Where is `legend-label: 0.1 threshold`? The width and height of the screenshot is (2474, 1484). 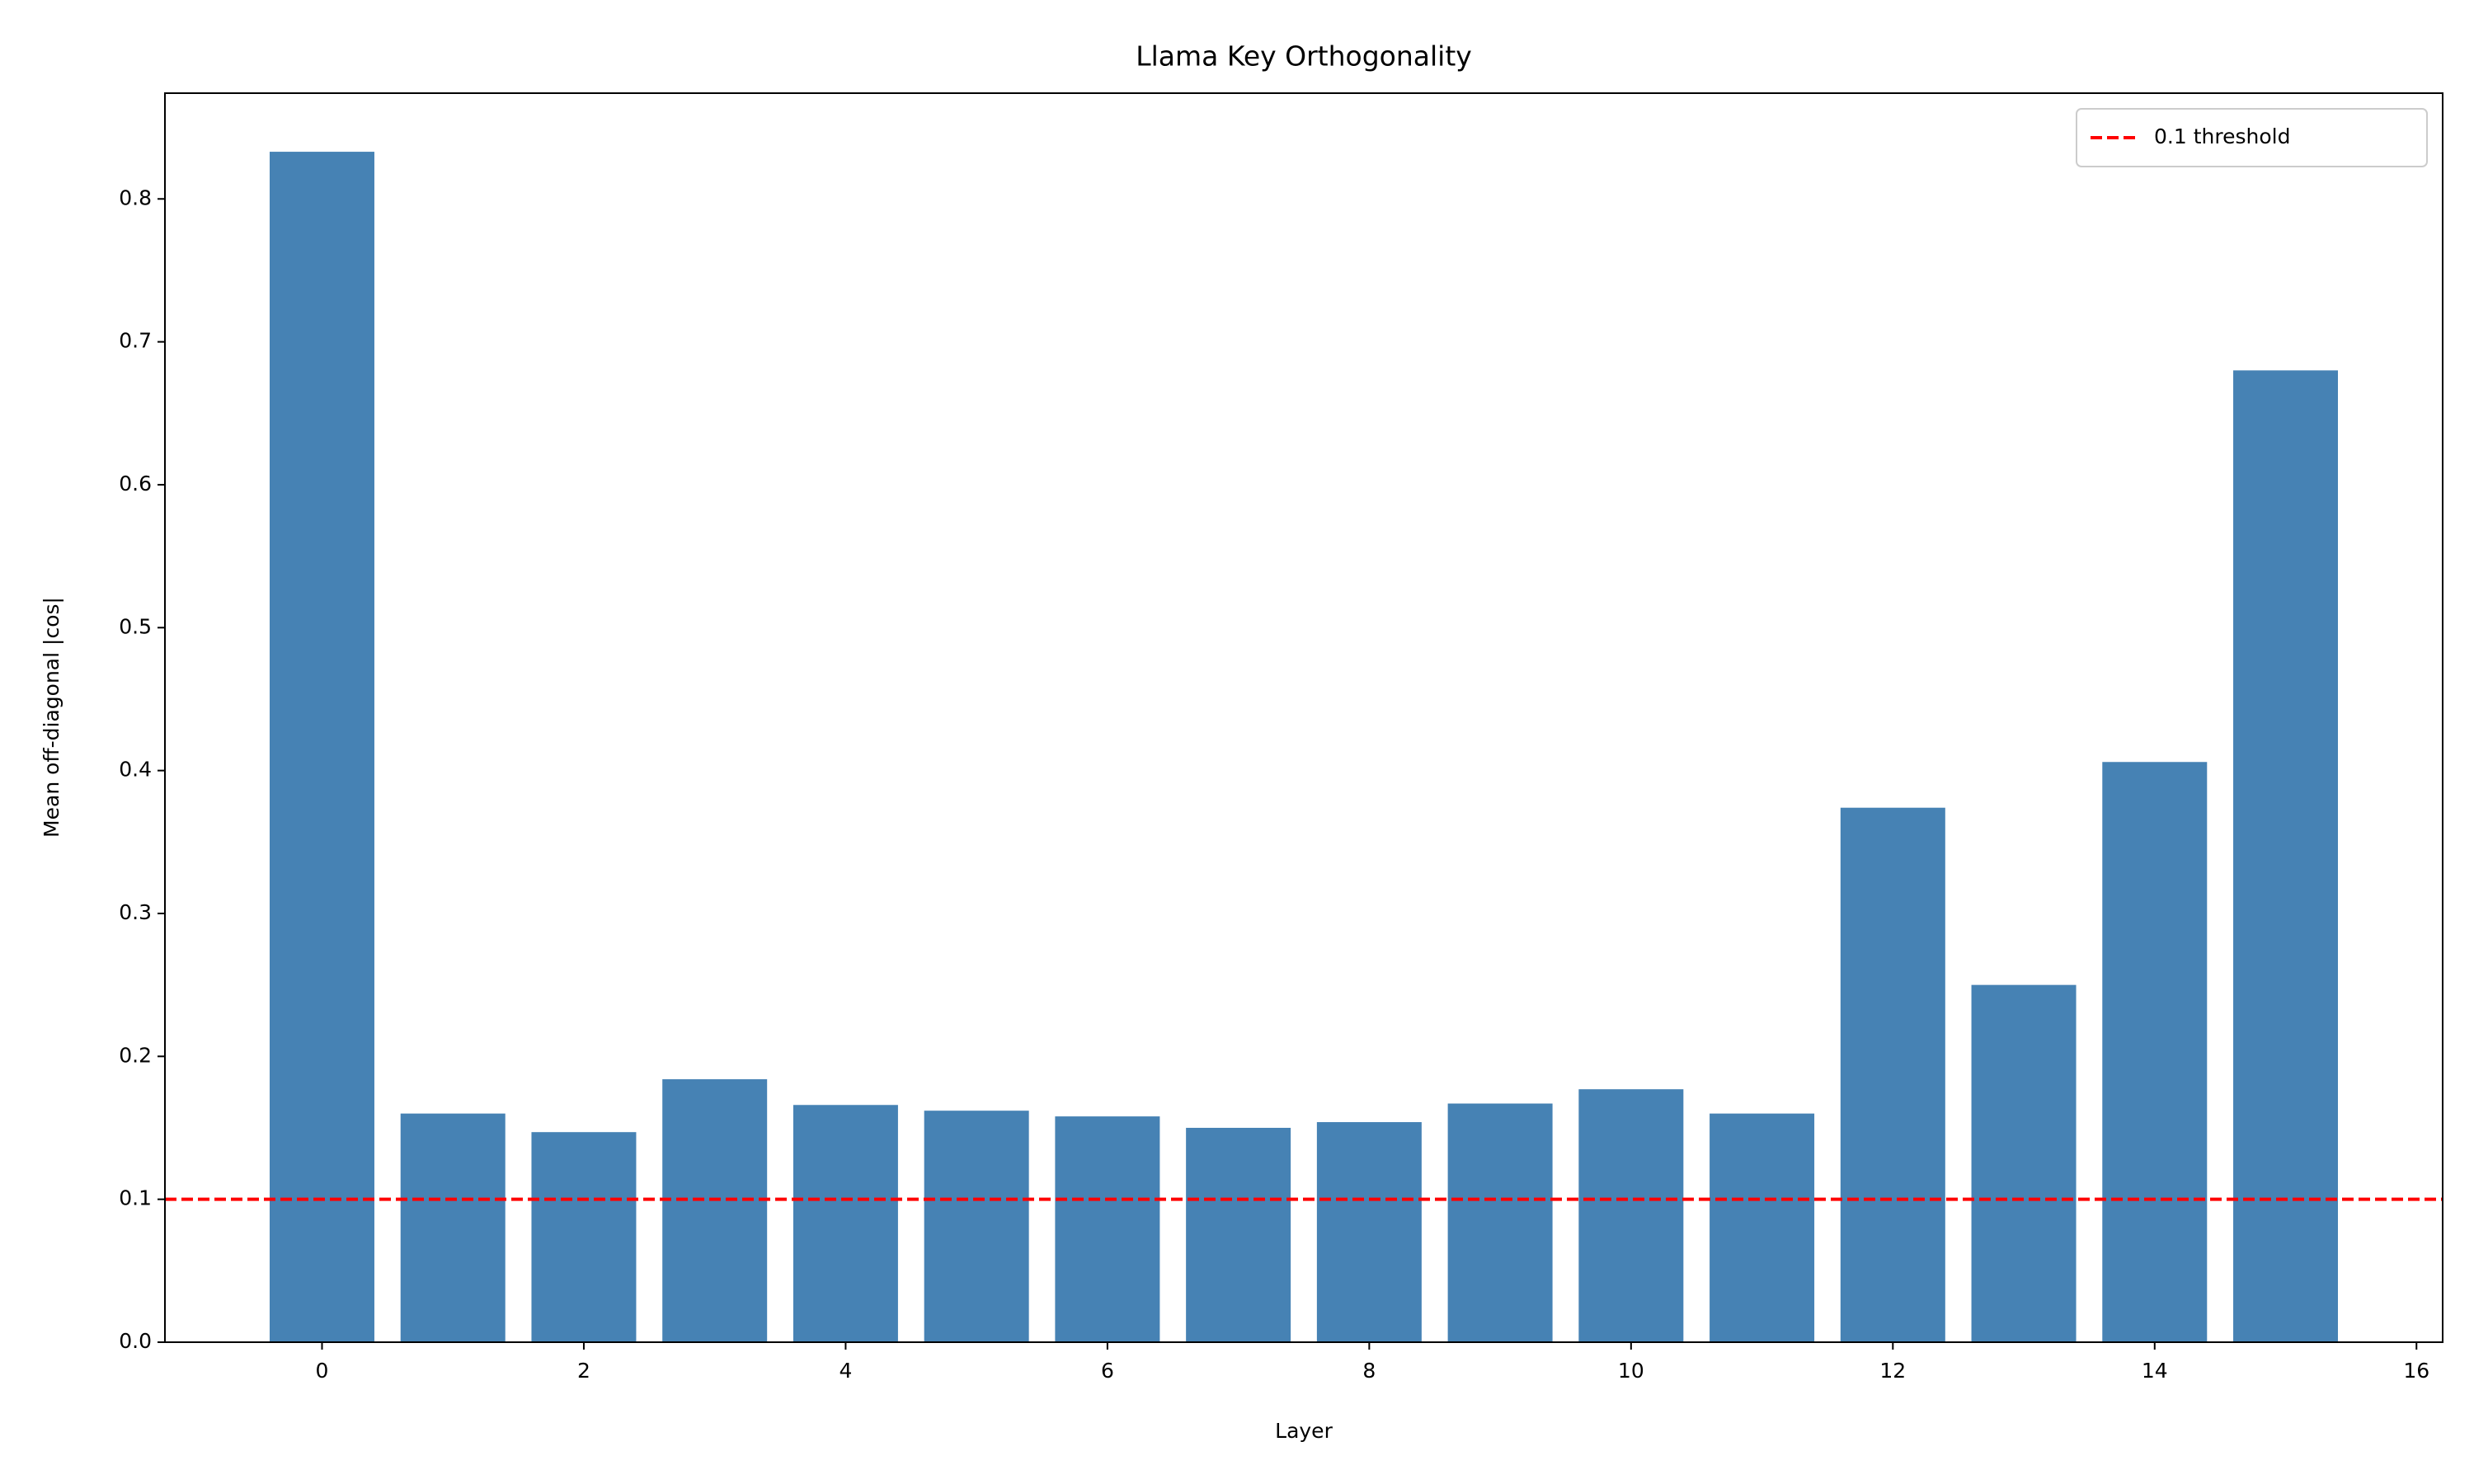 legend-label: 0.1 threshold is located at coordinates (2222, 136).